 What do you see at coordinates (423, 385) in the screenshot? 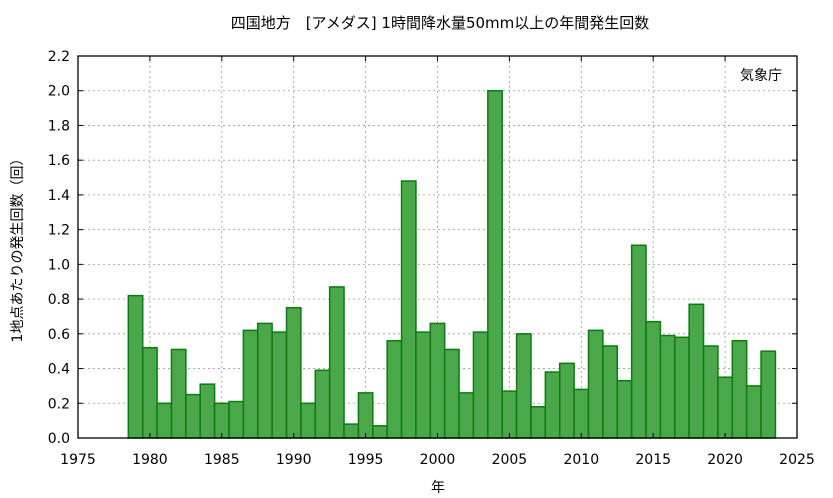
I see `bar-1999` at bounding box center [423, 385].